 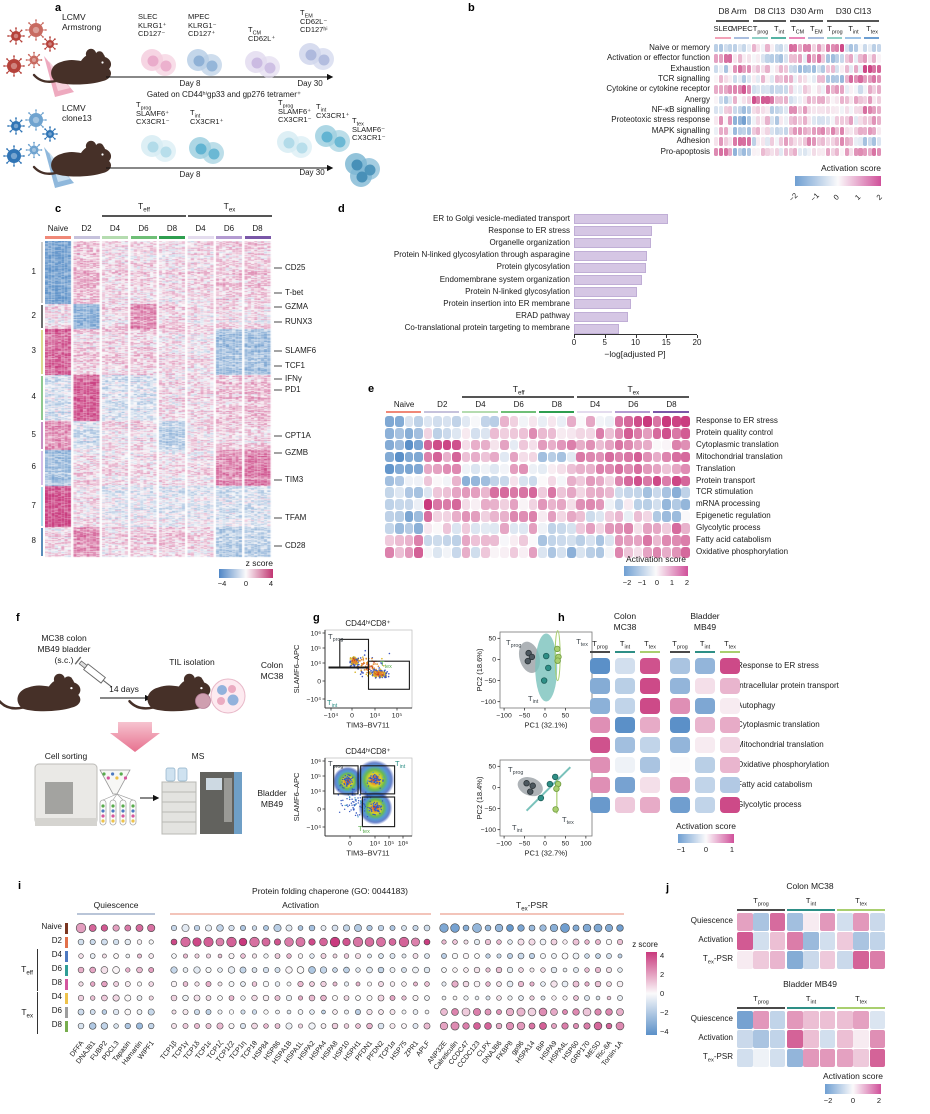 I want to click on b-top-group-label: D8 Cl13, so click(x=770, y=11).